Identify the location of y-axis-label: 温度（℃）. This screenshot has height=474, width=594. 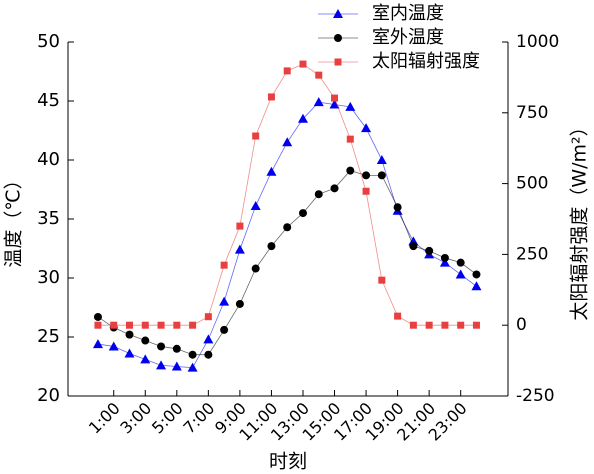
(14, 218).